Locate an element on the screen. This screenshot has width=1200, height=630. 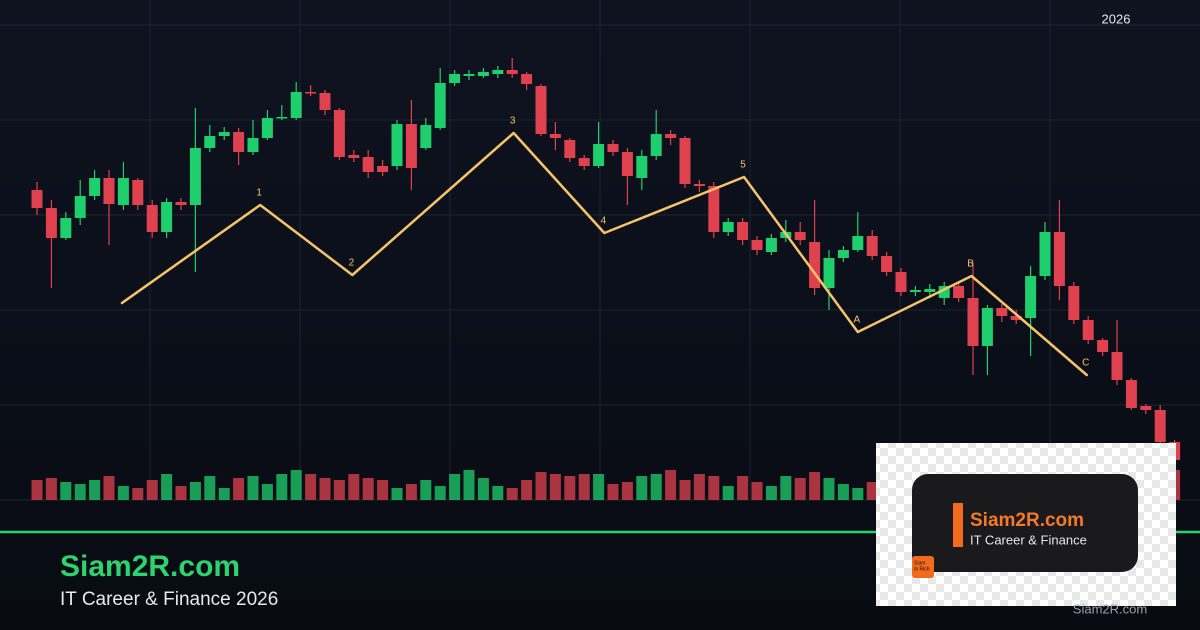
wave-label: C is located at coordinates (1085, 363).